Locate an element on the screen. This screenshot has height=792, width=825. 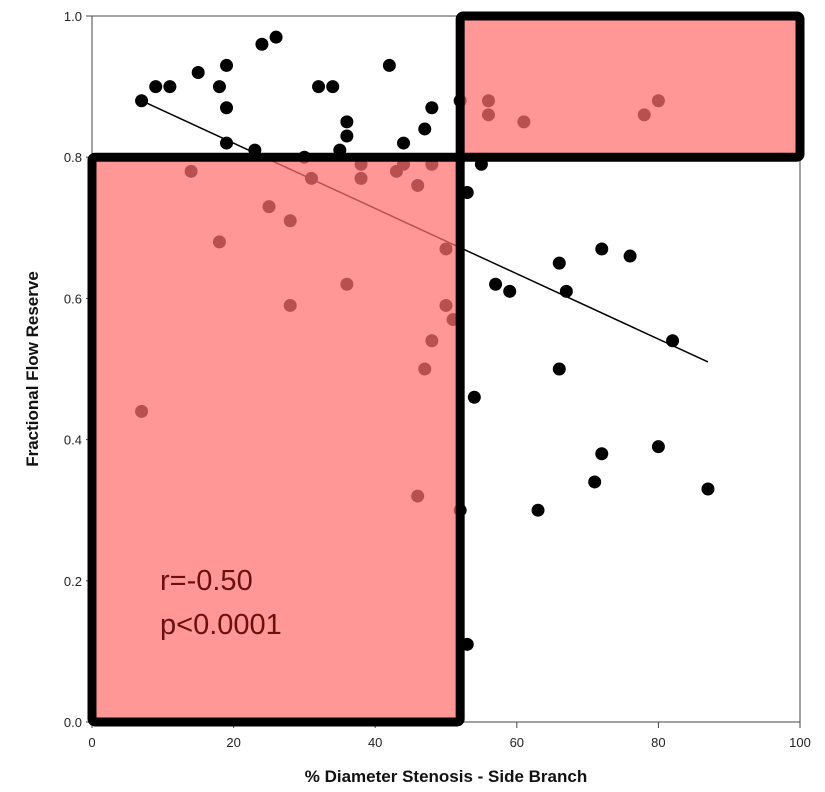
highlight-region-upper-right is located at coordinates (630, 86).